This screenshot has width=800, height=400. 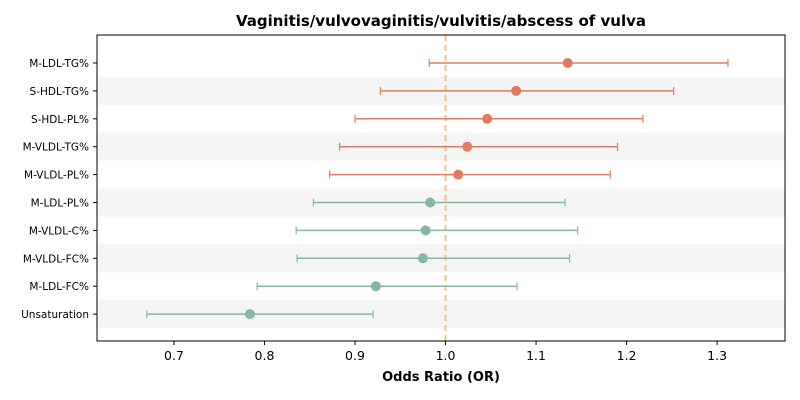 I want to click on x-tick-label: 1.2, so click(x=627, y=355).